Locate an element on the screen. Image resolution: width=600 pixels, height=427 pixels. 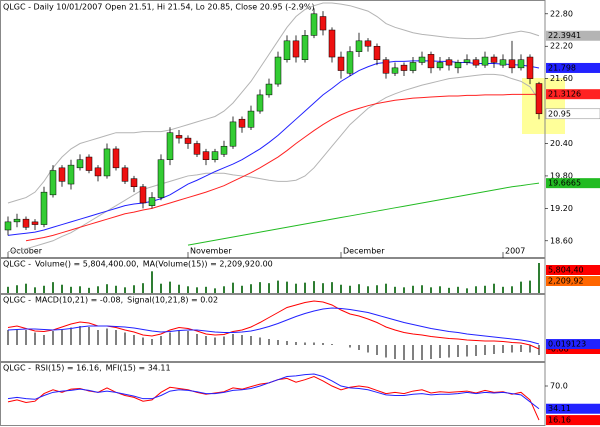
last-value-label: 21.3126 is located at coordinates (564, 94).